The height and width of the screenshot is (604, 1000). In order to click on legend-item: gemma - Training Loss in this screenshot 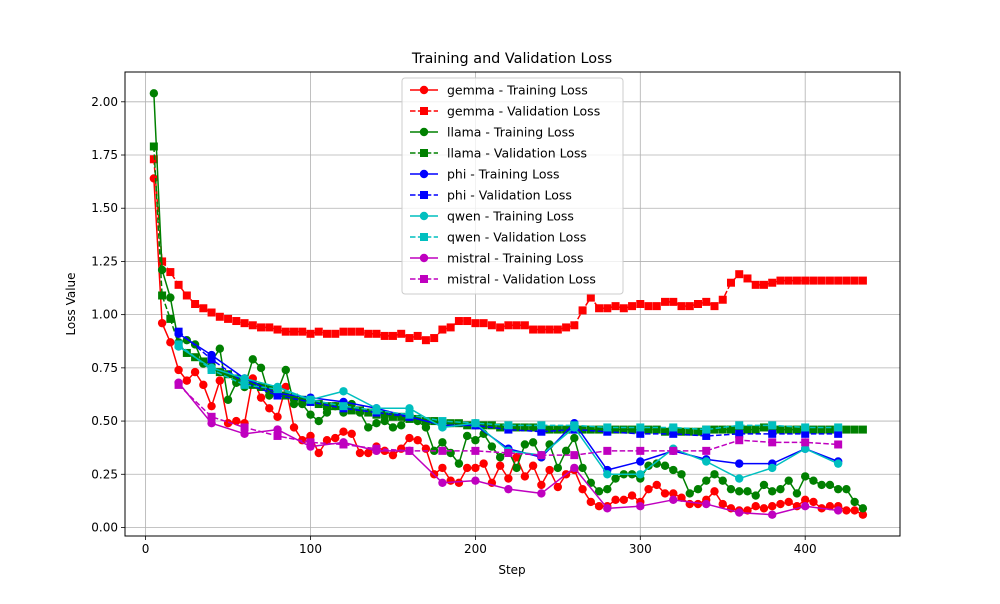, I will do `click(499, 90)`.